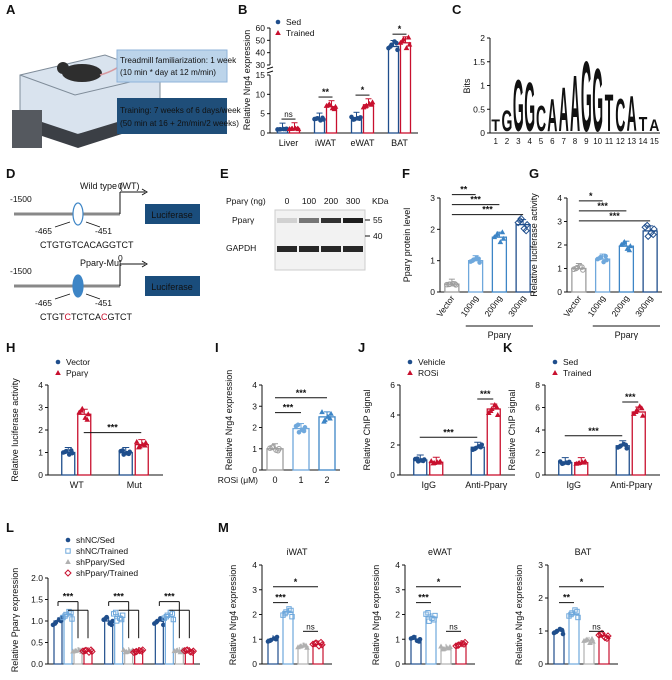 The image size is (672, 680). I want to click on panel-label-d: D, so click(10, 173).